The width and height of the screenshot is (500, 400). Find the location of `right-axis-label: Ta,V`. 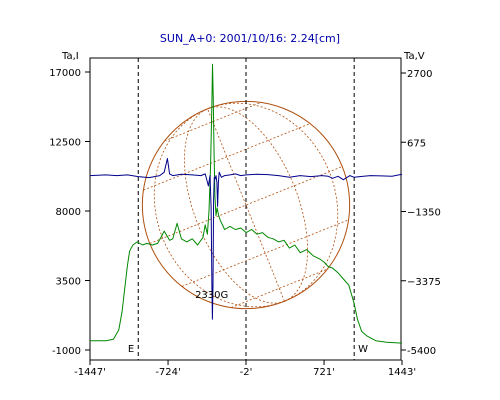

right-axis-label: Ta,V is located at coordinates (414, 56).